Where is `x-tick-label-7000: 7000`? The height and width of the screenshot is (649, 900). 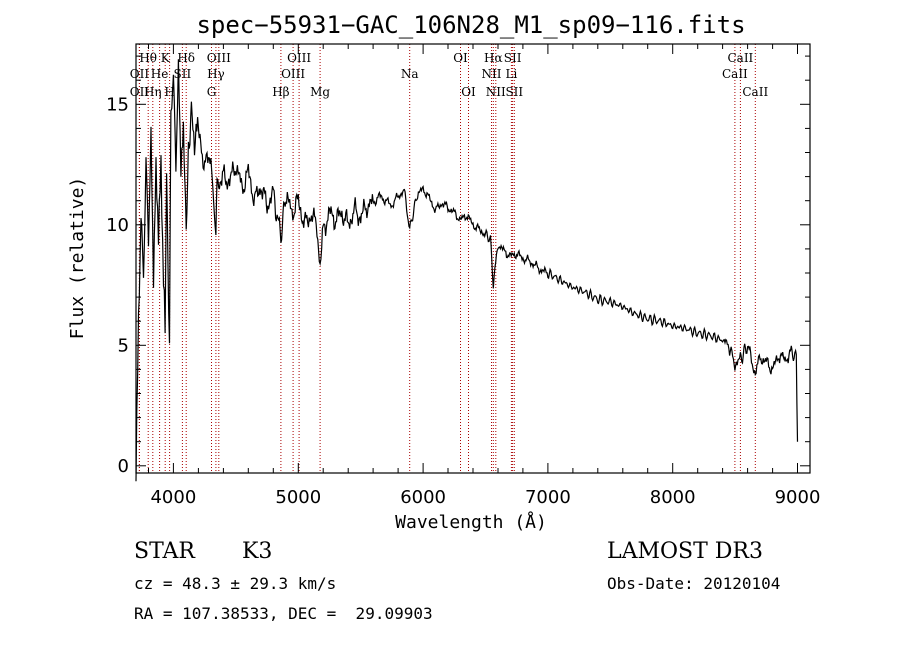
x-tick-label-7000: 7000 is located at coordinates (548, 497).